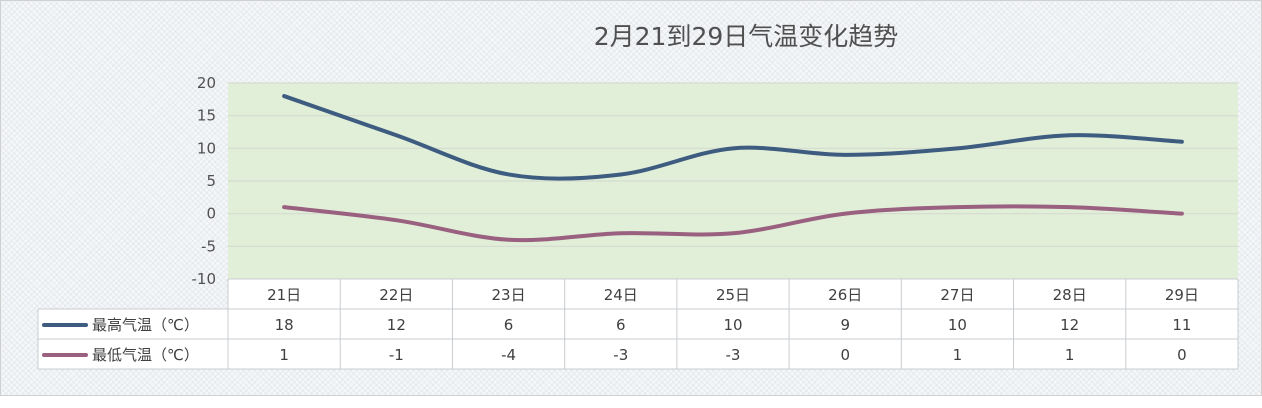 This screenshot has height=408, width=1262. Describe the element at coordinates (621, 295) in the screenshot. I see `x-category-label: 24日` at that location.